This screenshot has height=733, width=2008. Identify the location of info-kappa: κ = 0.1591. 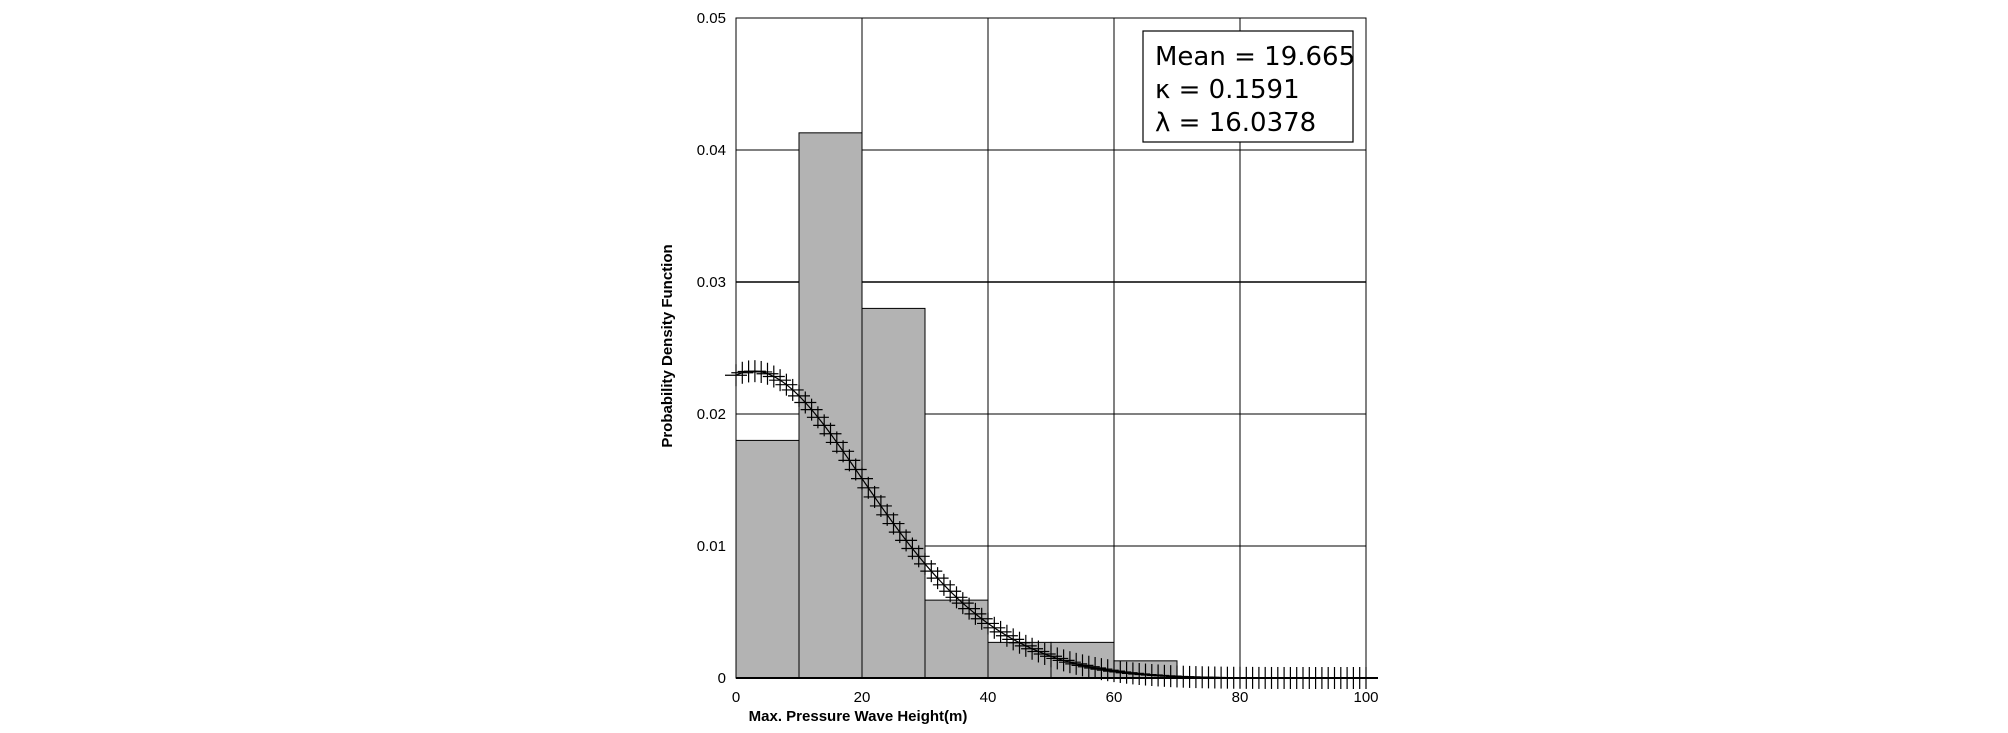
(1227, 90).